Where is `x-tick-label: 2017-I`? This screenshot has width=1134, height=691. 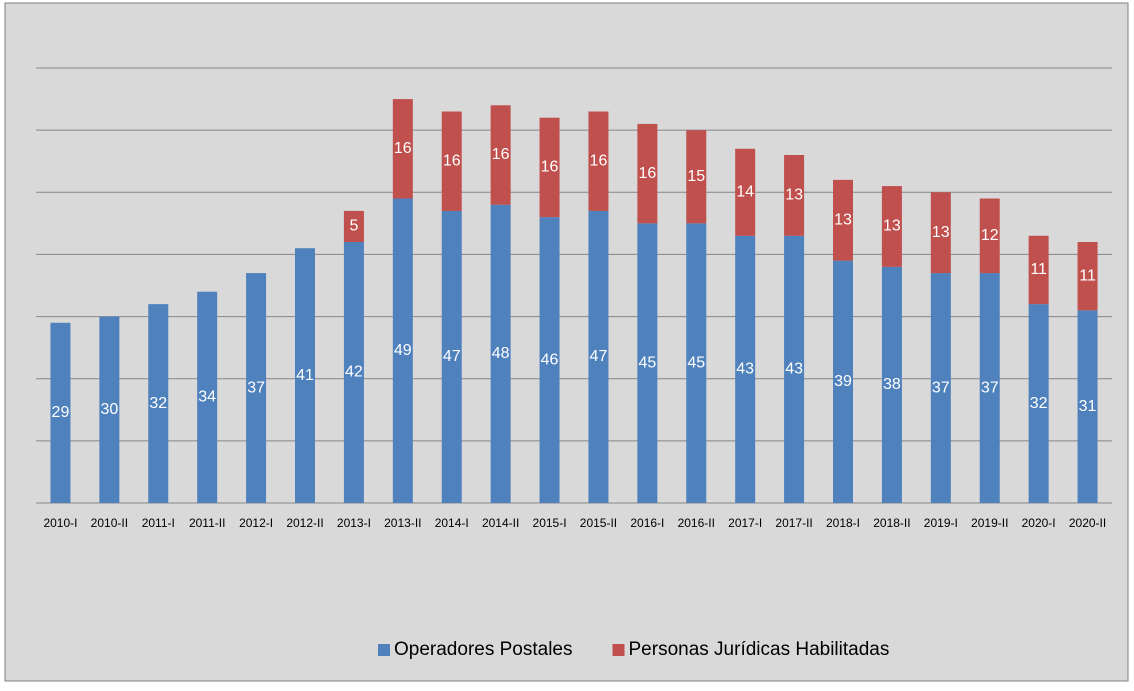 x-tick-label: 2017-I is located at coordinates (745, 523).